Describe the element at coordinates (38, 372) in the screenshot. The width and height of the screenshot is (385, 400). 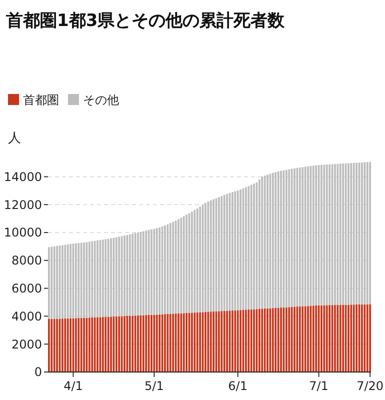
I see `y-tick-label: 0` at that location.